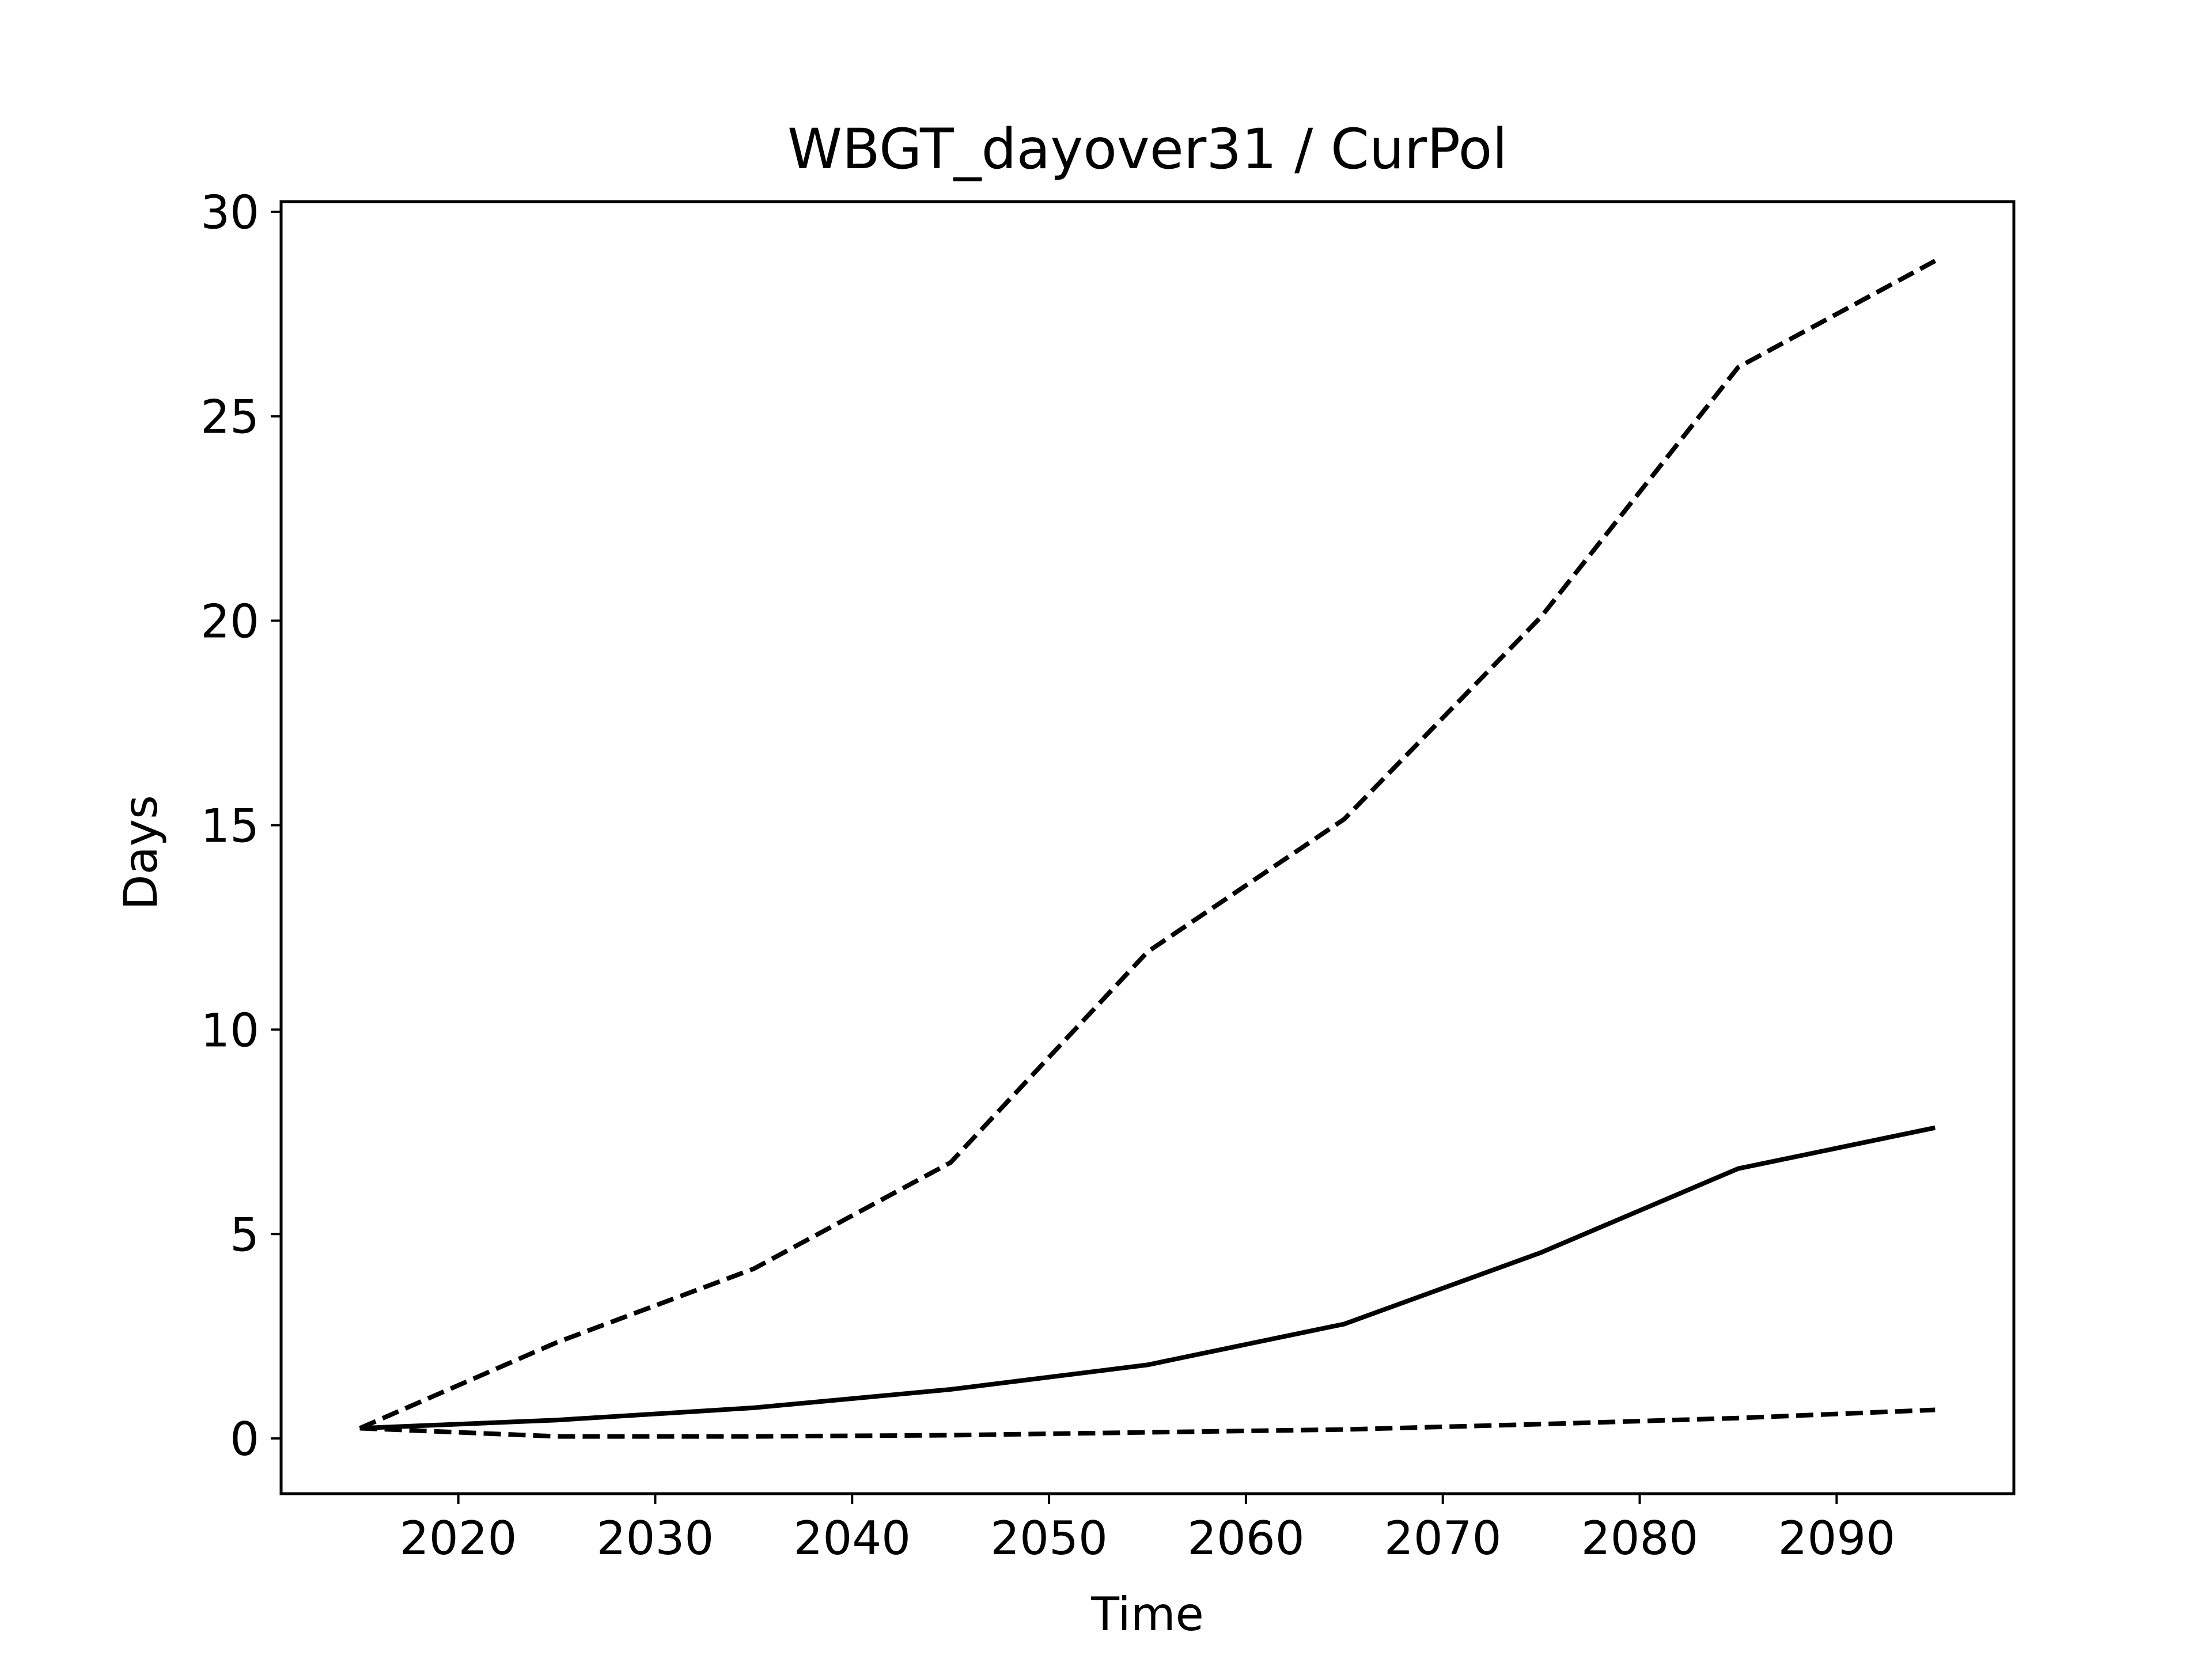 The width and height of the screenshot is (2212, 1659). I want to click on x-tick-label: 2060, so click(1246, 1538).